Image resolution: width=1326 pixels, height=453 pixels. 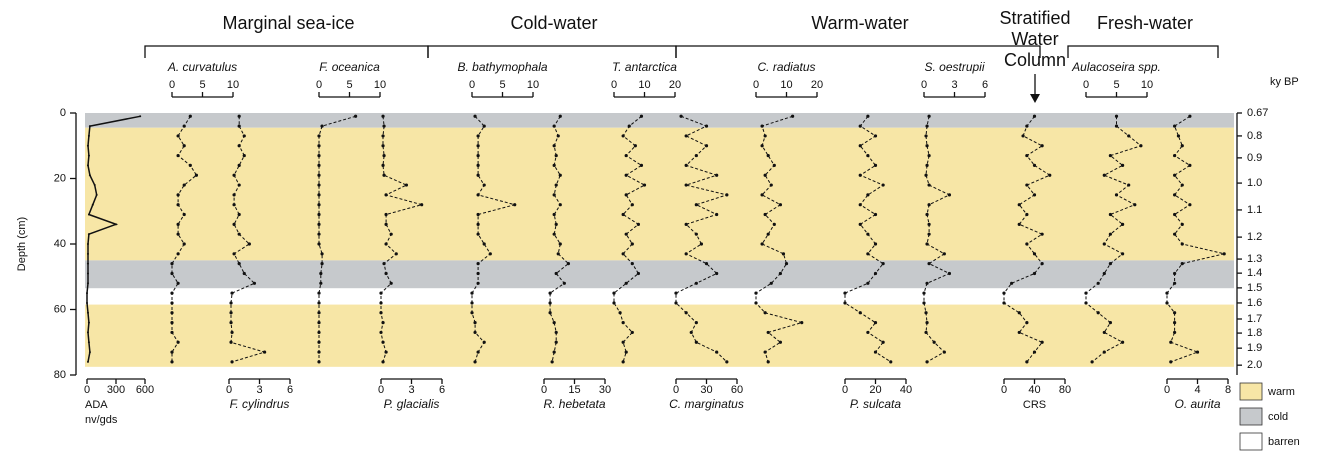 What do you see at coordinates (1143, 51) in the screenshot?
I see `group-bracket` at bounding box center [1143, 51].